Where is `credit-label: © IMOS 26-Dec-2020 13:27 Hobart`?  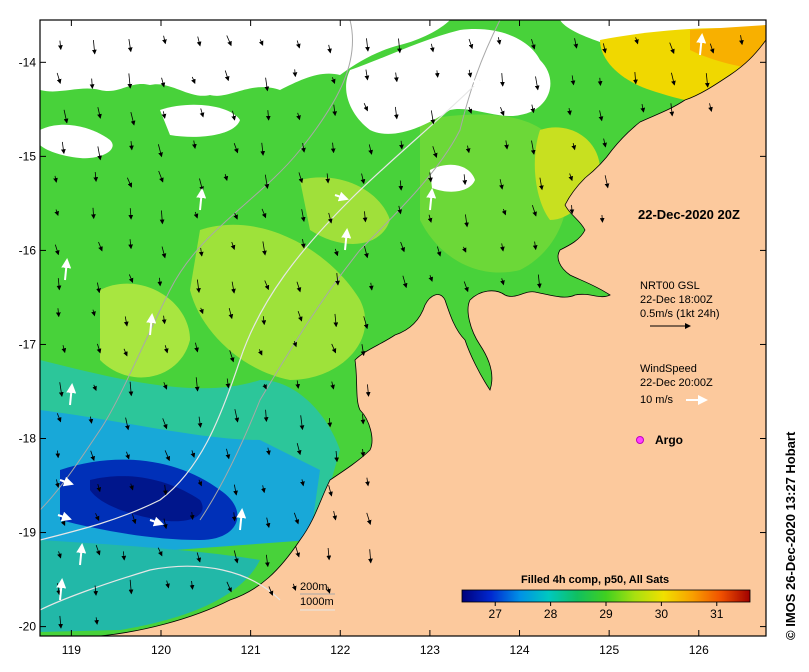
credit-label: © IMOS 26-Dec-2020 13:27 Hobart is located at coordinates (790, 536).